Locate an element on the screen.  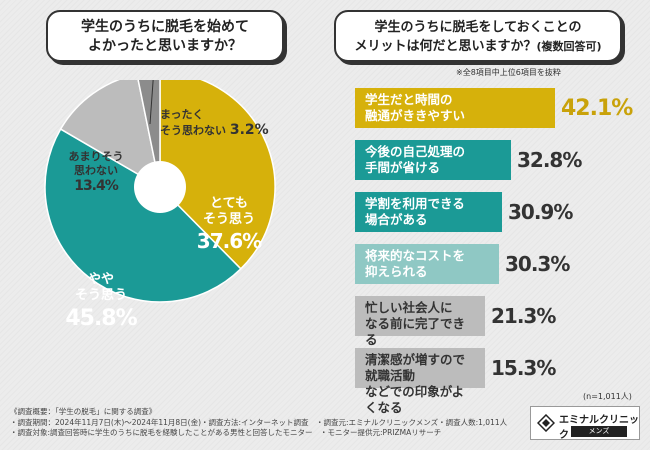
bar-6-value: 15.3% is located at coordinates (523, 368).